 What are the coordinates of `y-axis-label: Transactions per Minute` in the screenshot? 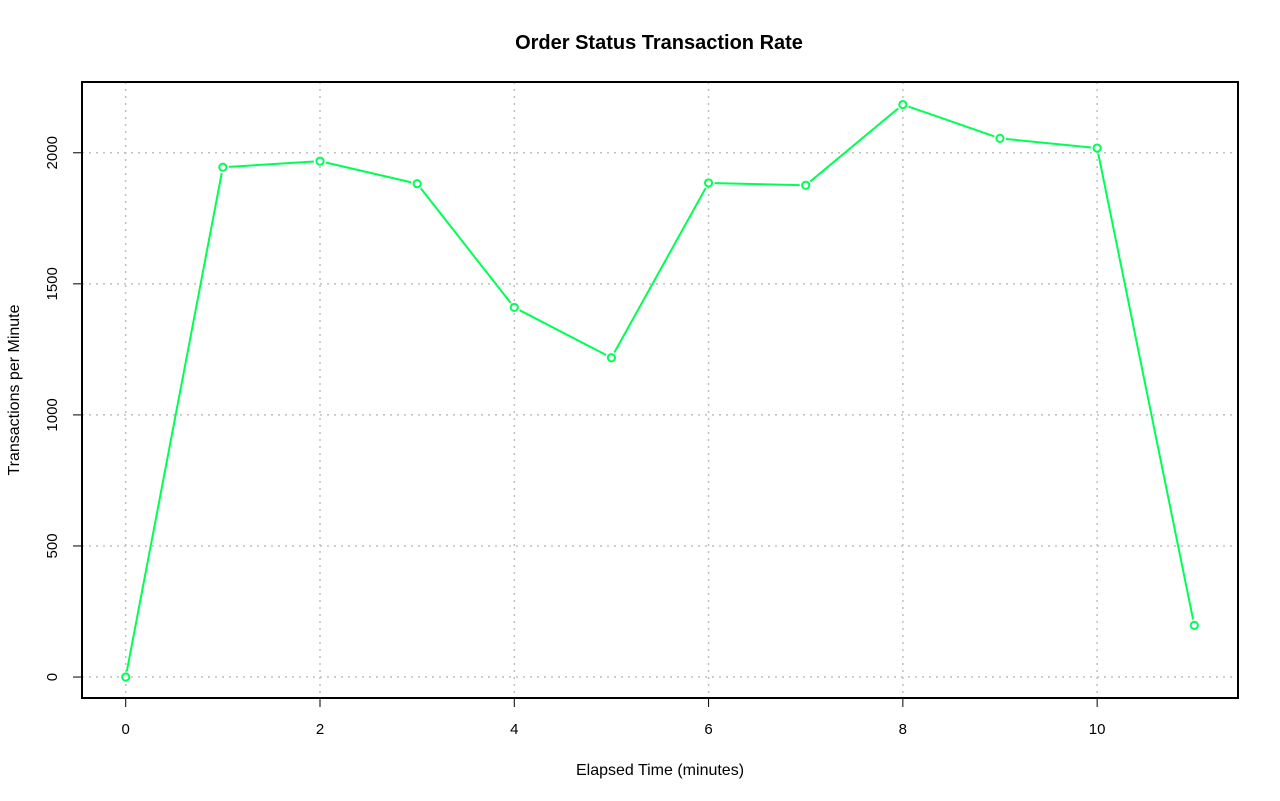 It's located at (14, 389).